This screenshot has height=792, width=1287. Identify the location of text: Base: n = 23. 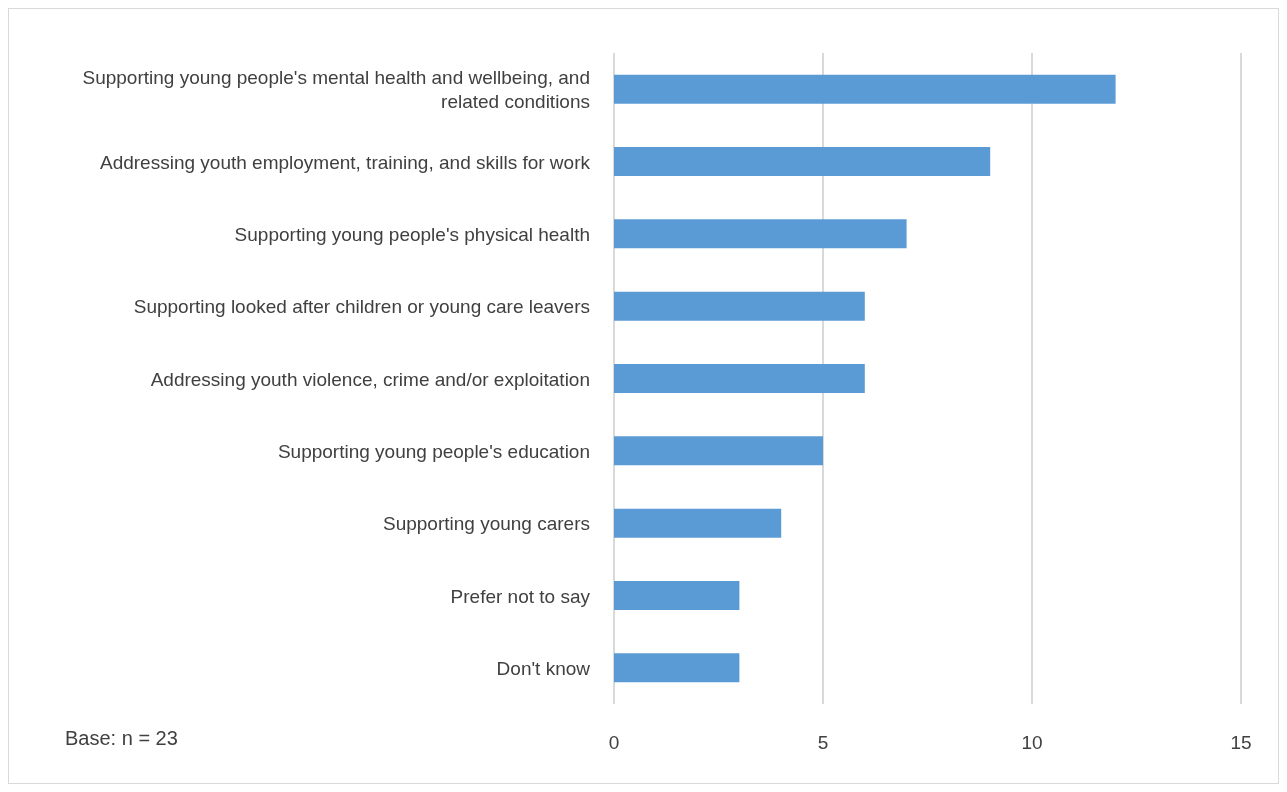
(121, 738).